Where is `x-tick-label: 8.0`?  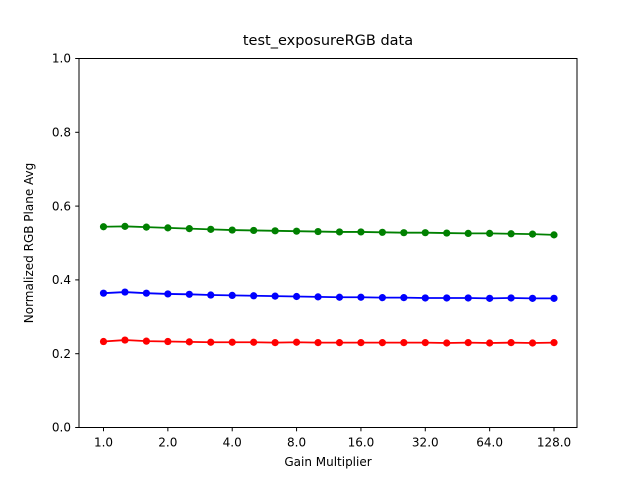 x-tick-label: 8.0 is located at coordinates (296, 443).